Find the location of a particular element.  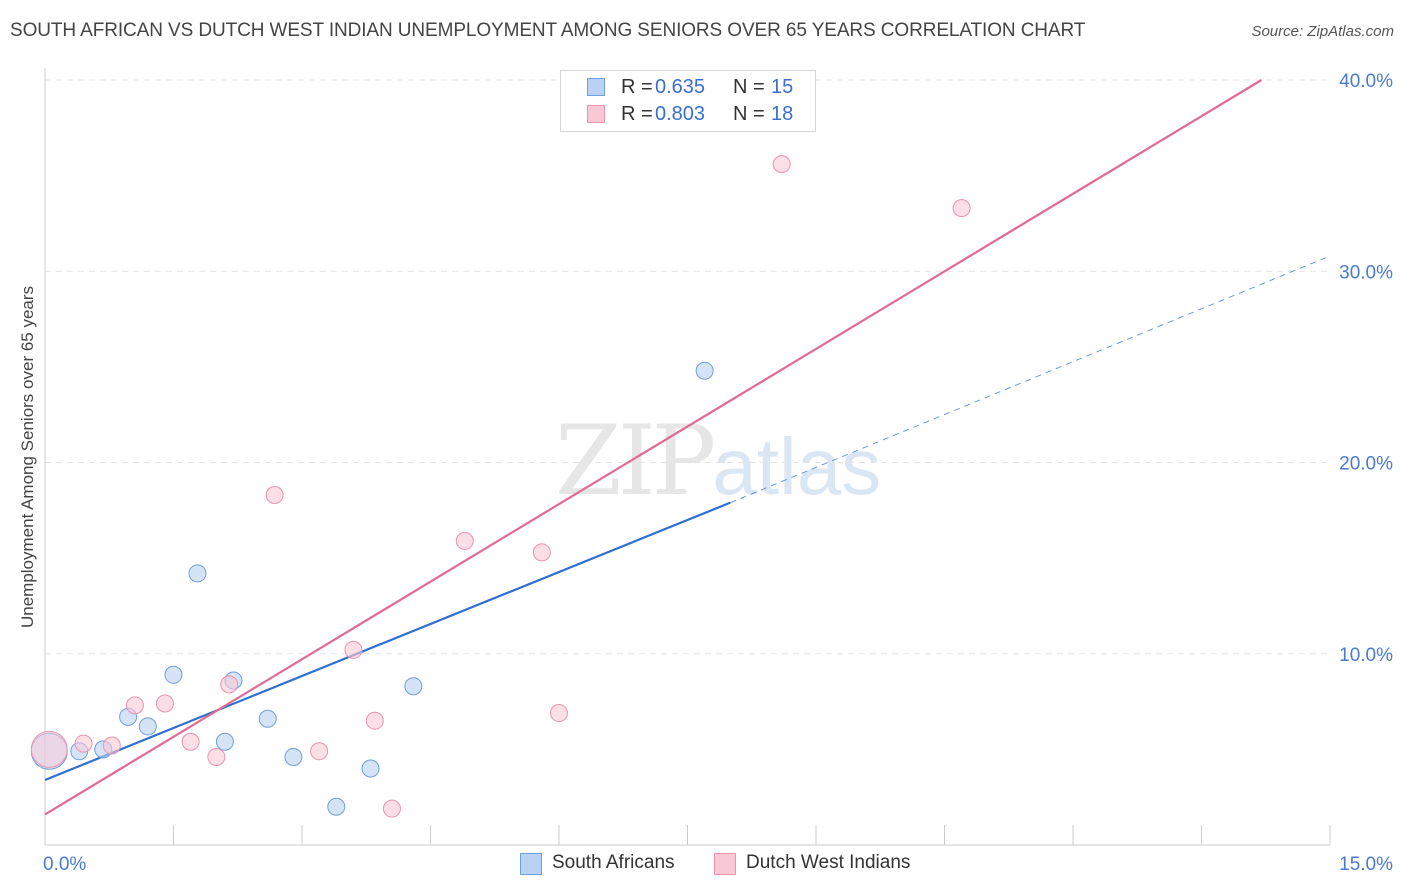

legend-swatch-blue is located at coordinates (596, 87).